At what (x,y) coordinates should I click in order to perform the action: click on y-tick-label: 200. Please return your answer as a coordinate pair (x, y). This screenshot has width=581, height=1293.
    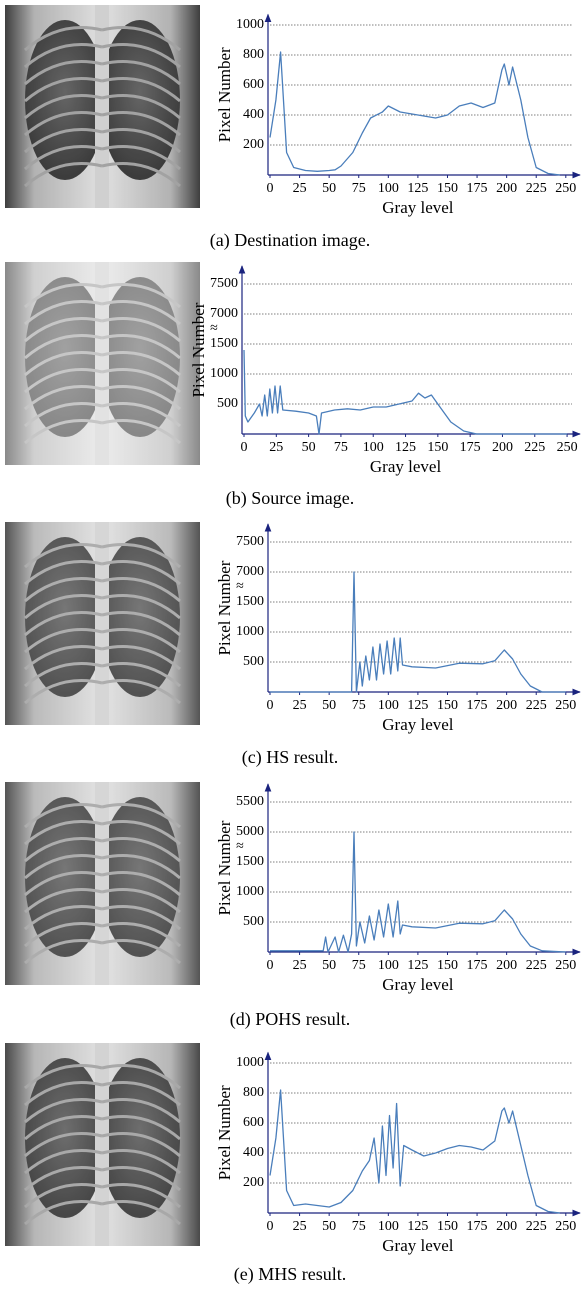
    Looking at the image, I should click on (253, 1182).